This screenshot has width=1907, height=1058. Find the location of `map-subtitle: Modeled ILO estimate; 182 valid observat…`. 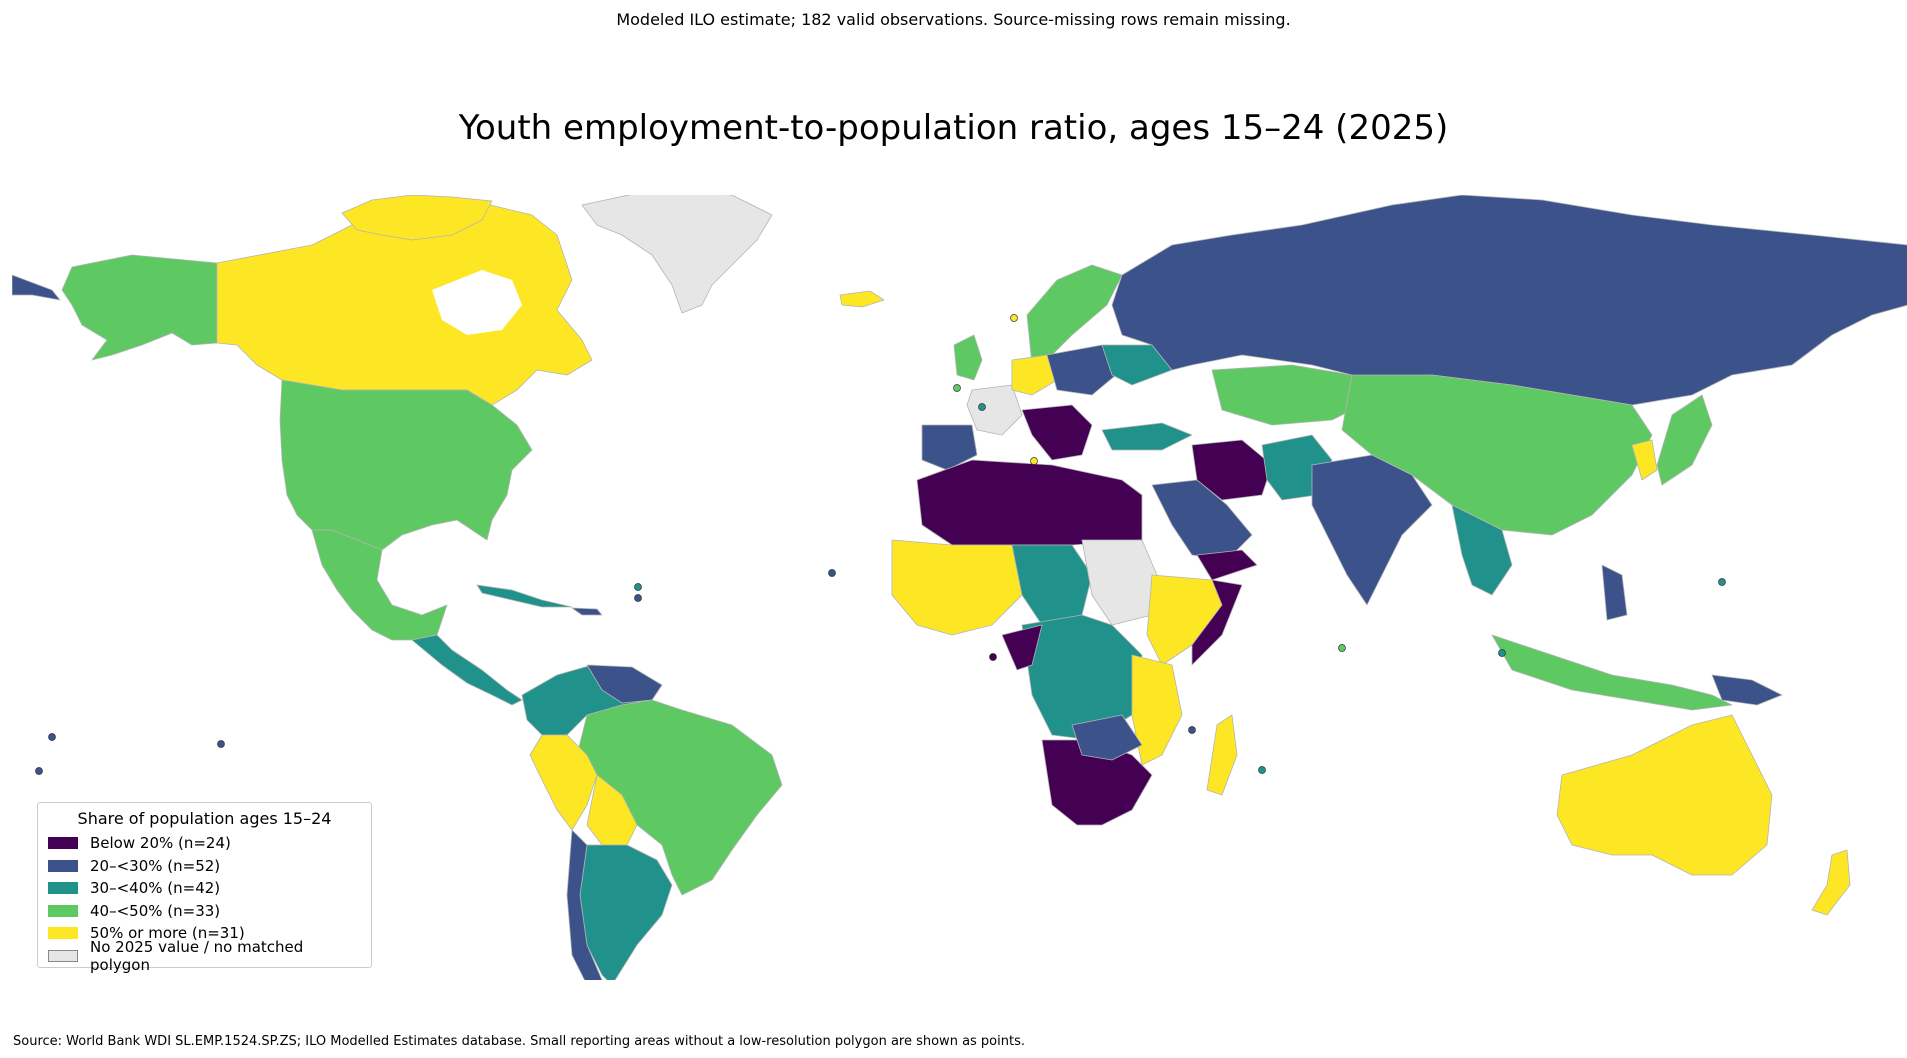

map-subtitle: Modeled ILO estimate; 182 valid observat… is located at coordinates (953, 19).